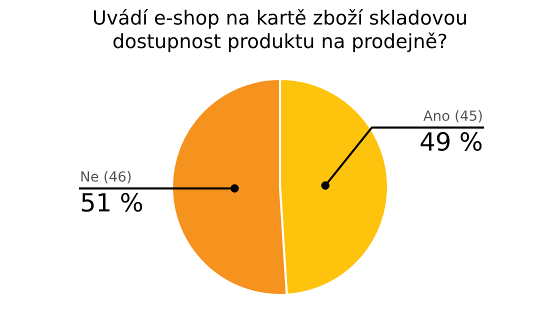 This screenshot has width=560, height=327. I want to click on chart-title: Uvádí e-shop na kartě zboží skladovou dostupnost produktu na prodejně?, so click(280, 30).